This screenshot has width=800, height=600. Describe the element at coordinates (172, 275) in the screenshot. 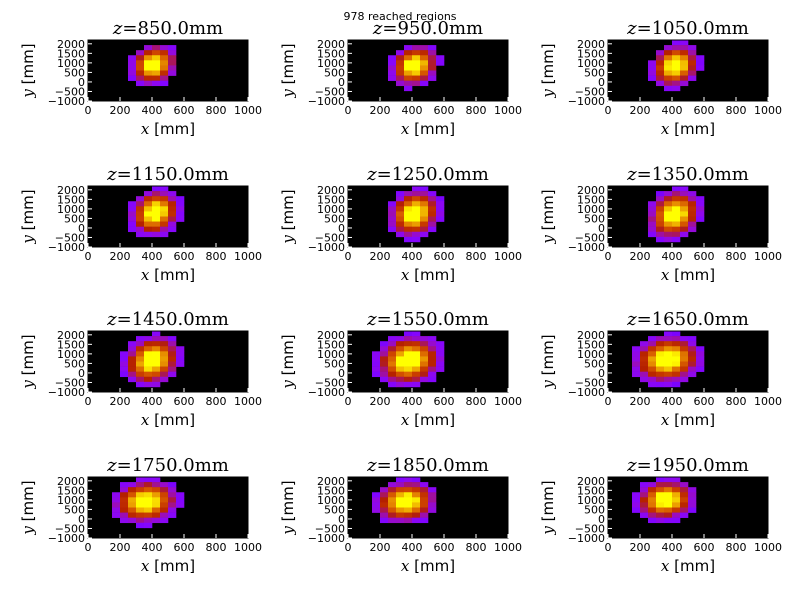

I see `x-axis-unit: [mm]` at that location.